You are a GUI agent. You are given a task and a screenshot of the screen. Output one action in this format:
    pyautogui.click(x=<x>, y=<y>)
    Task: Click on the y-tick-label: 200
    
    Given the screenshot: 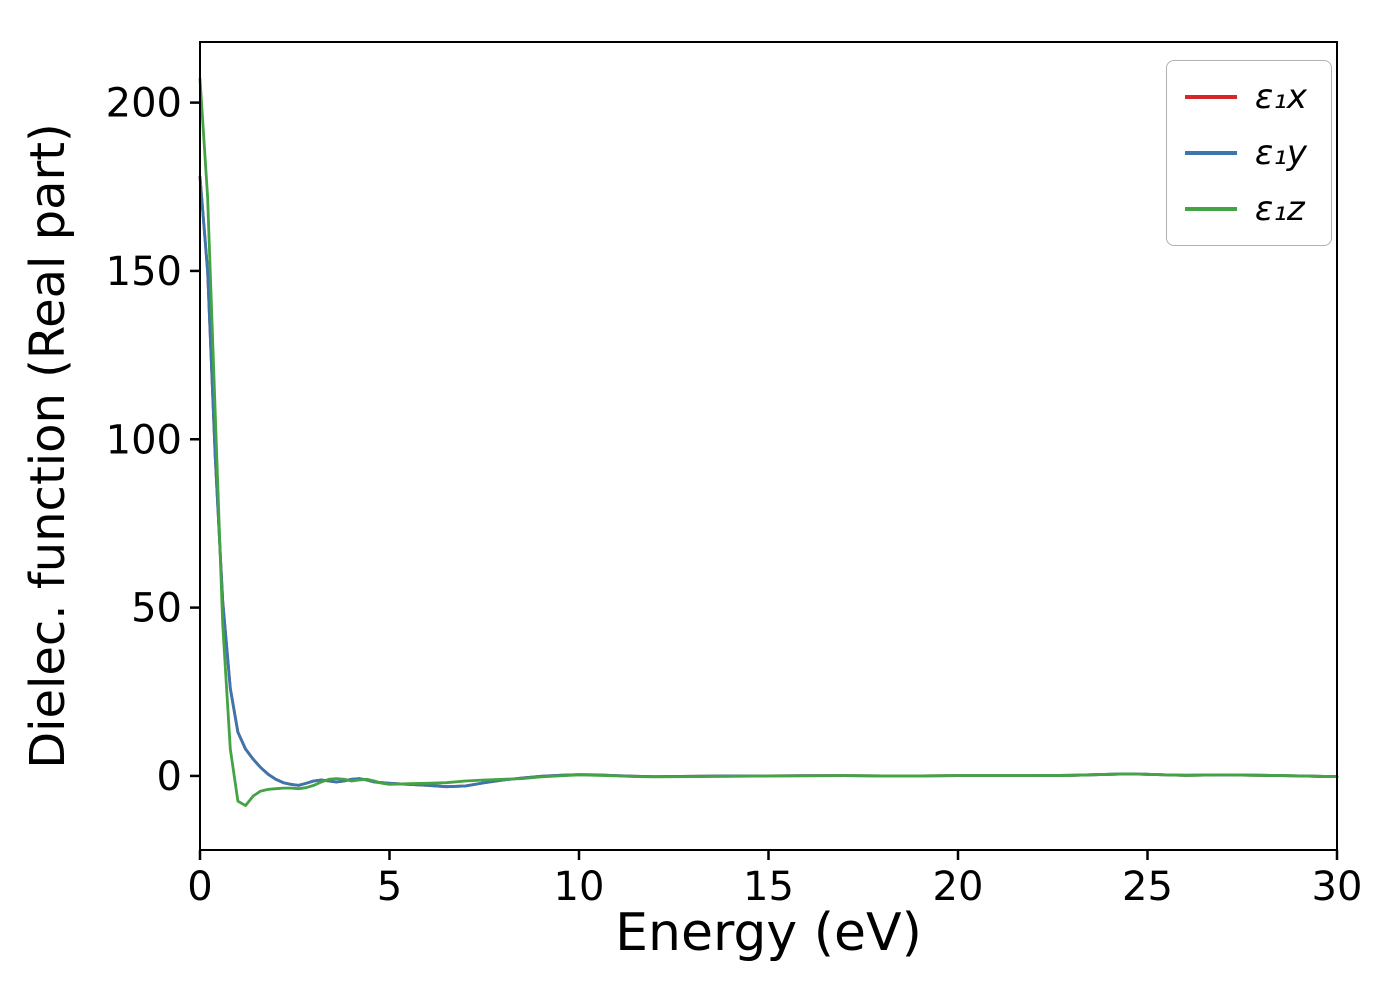 What is the action you would take?
    pyautogui.click(x=144, y=104)
    